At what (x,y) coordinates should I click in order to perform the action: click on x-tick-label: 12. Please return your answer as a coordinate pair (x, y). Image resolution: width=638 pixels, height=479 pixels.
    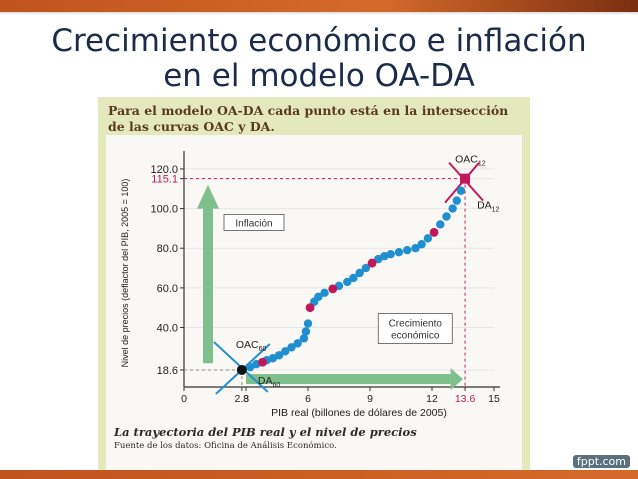
    Looking at the image, I should click on (432, 399).